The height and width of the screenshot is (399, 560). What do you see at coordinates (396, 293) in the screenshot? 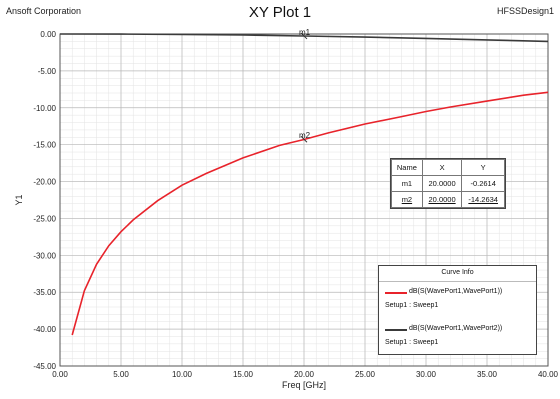
I see `legend-line-s11` at bounding box center [396, 293].